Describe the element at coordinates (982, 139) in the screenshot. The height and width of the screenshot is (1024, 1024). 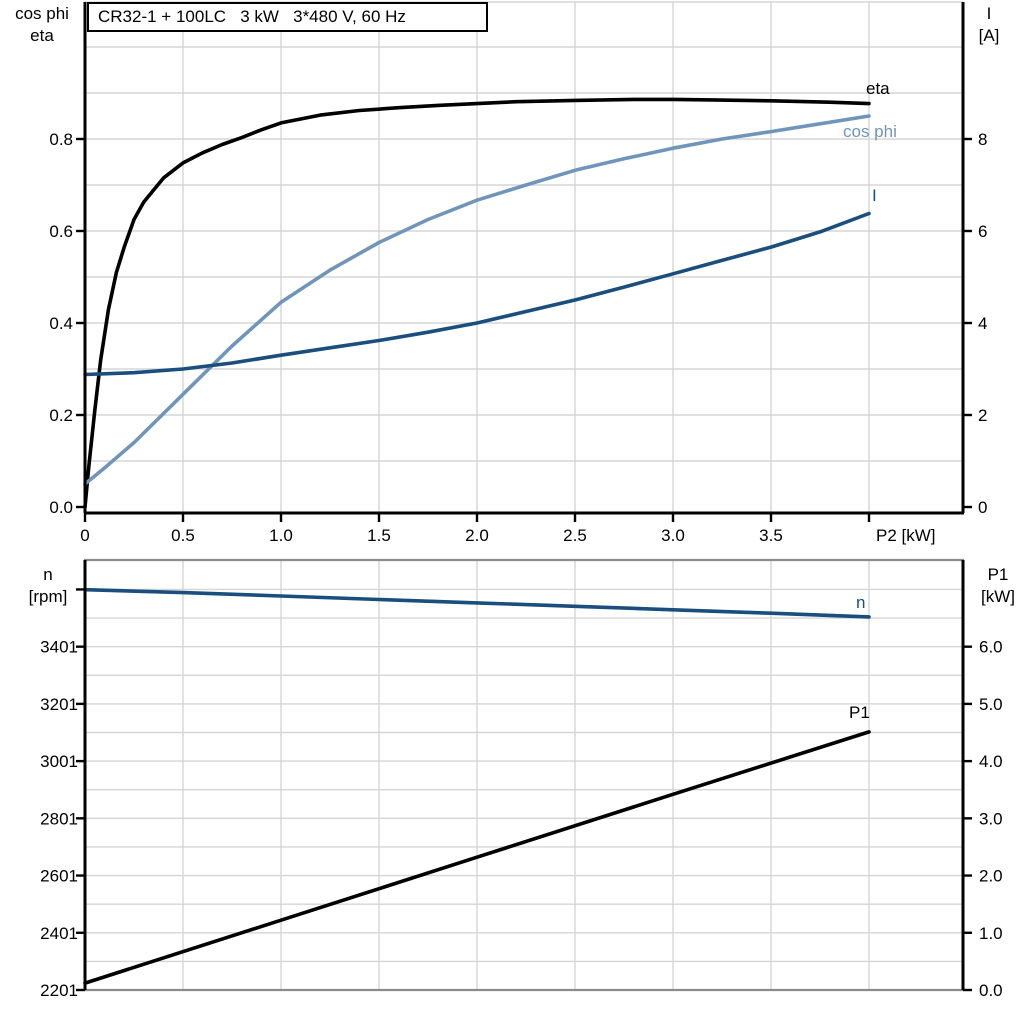
I see `tick-label: 8` at that location.